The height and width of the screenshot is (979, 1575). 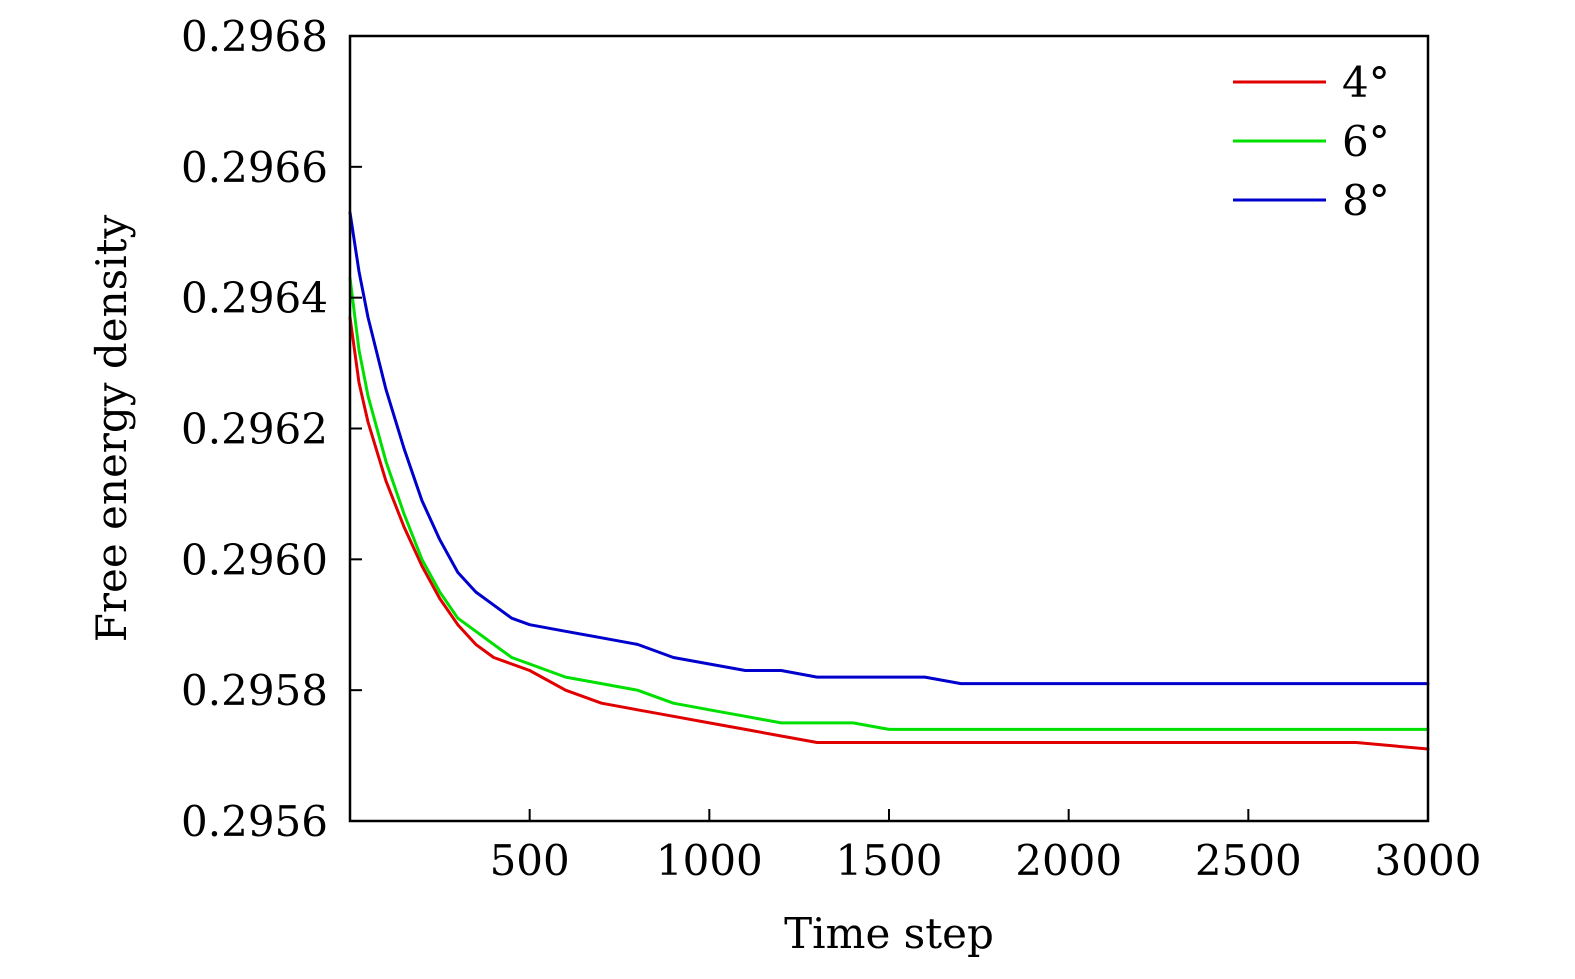 What do you see at coordinates (1248, 860) in the screenshot?
I see `x-tick-label: 2500` at bounding box center [1248, 860].